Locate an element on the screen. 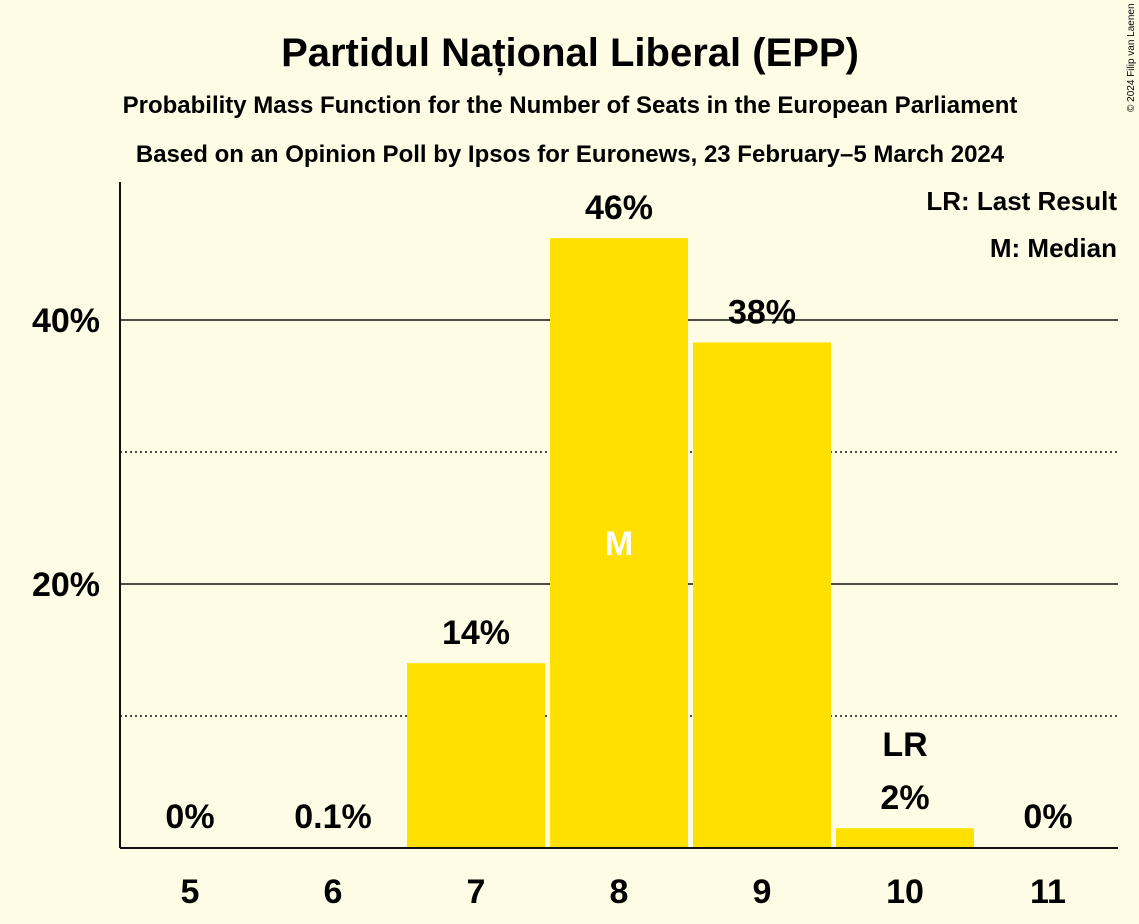 The width and height of the screenshot is (1139, 924). value-label: 2% is located at coordinates (904, 798).